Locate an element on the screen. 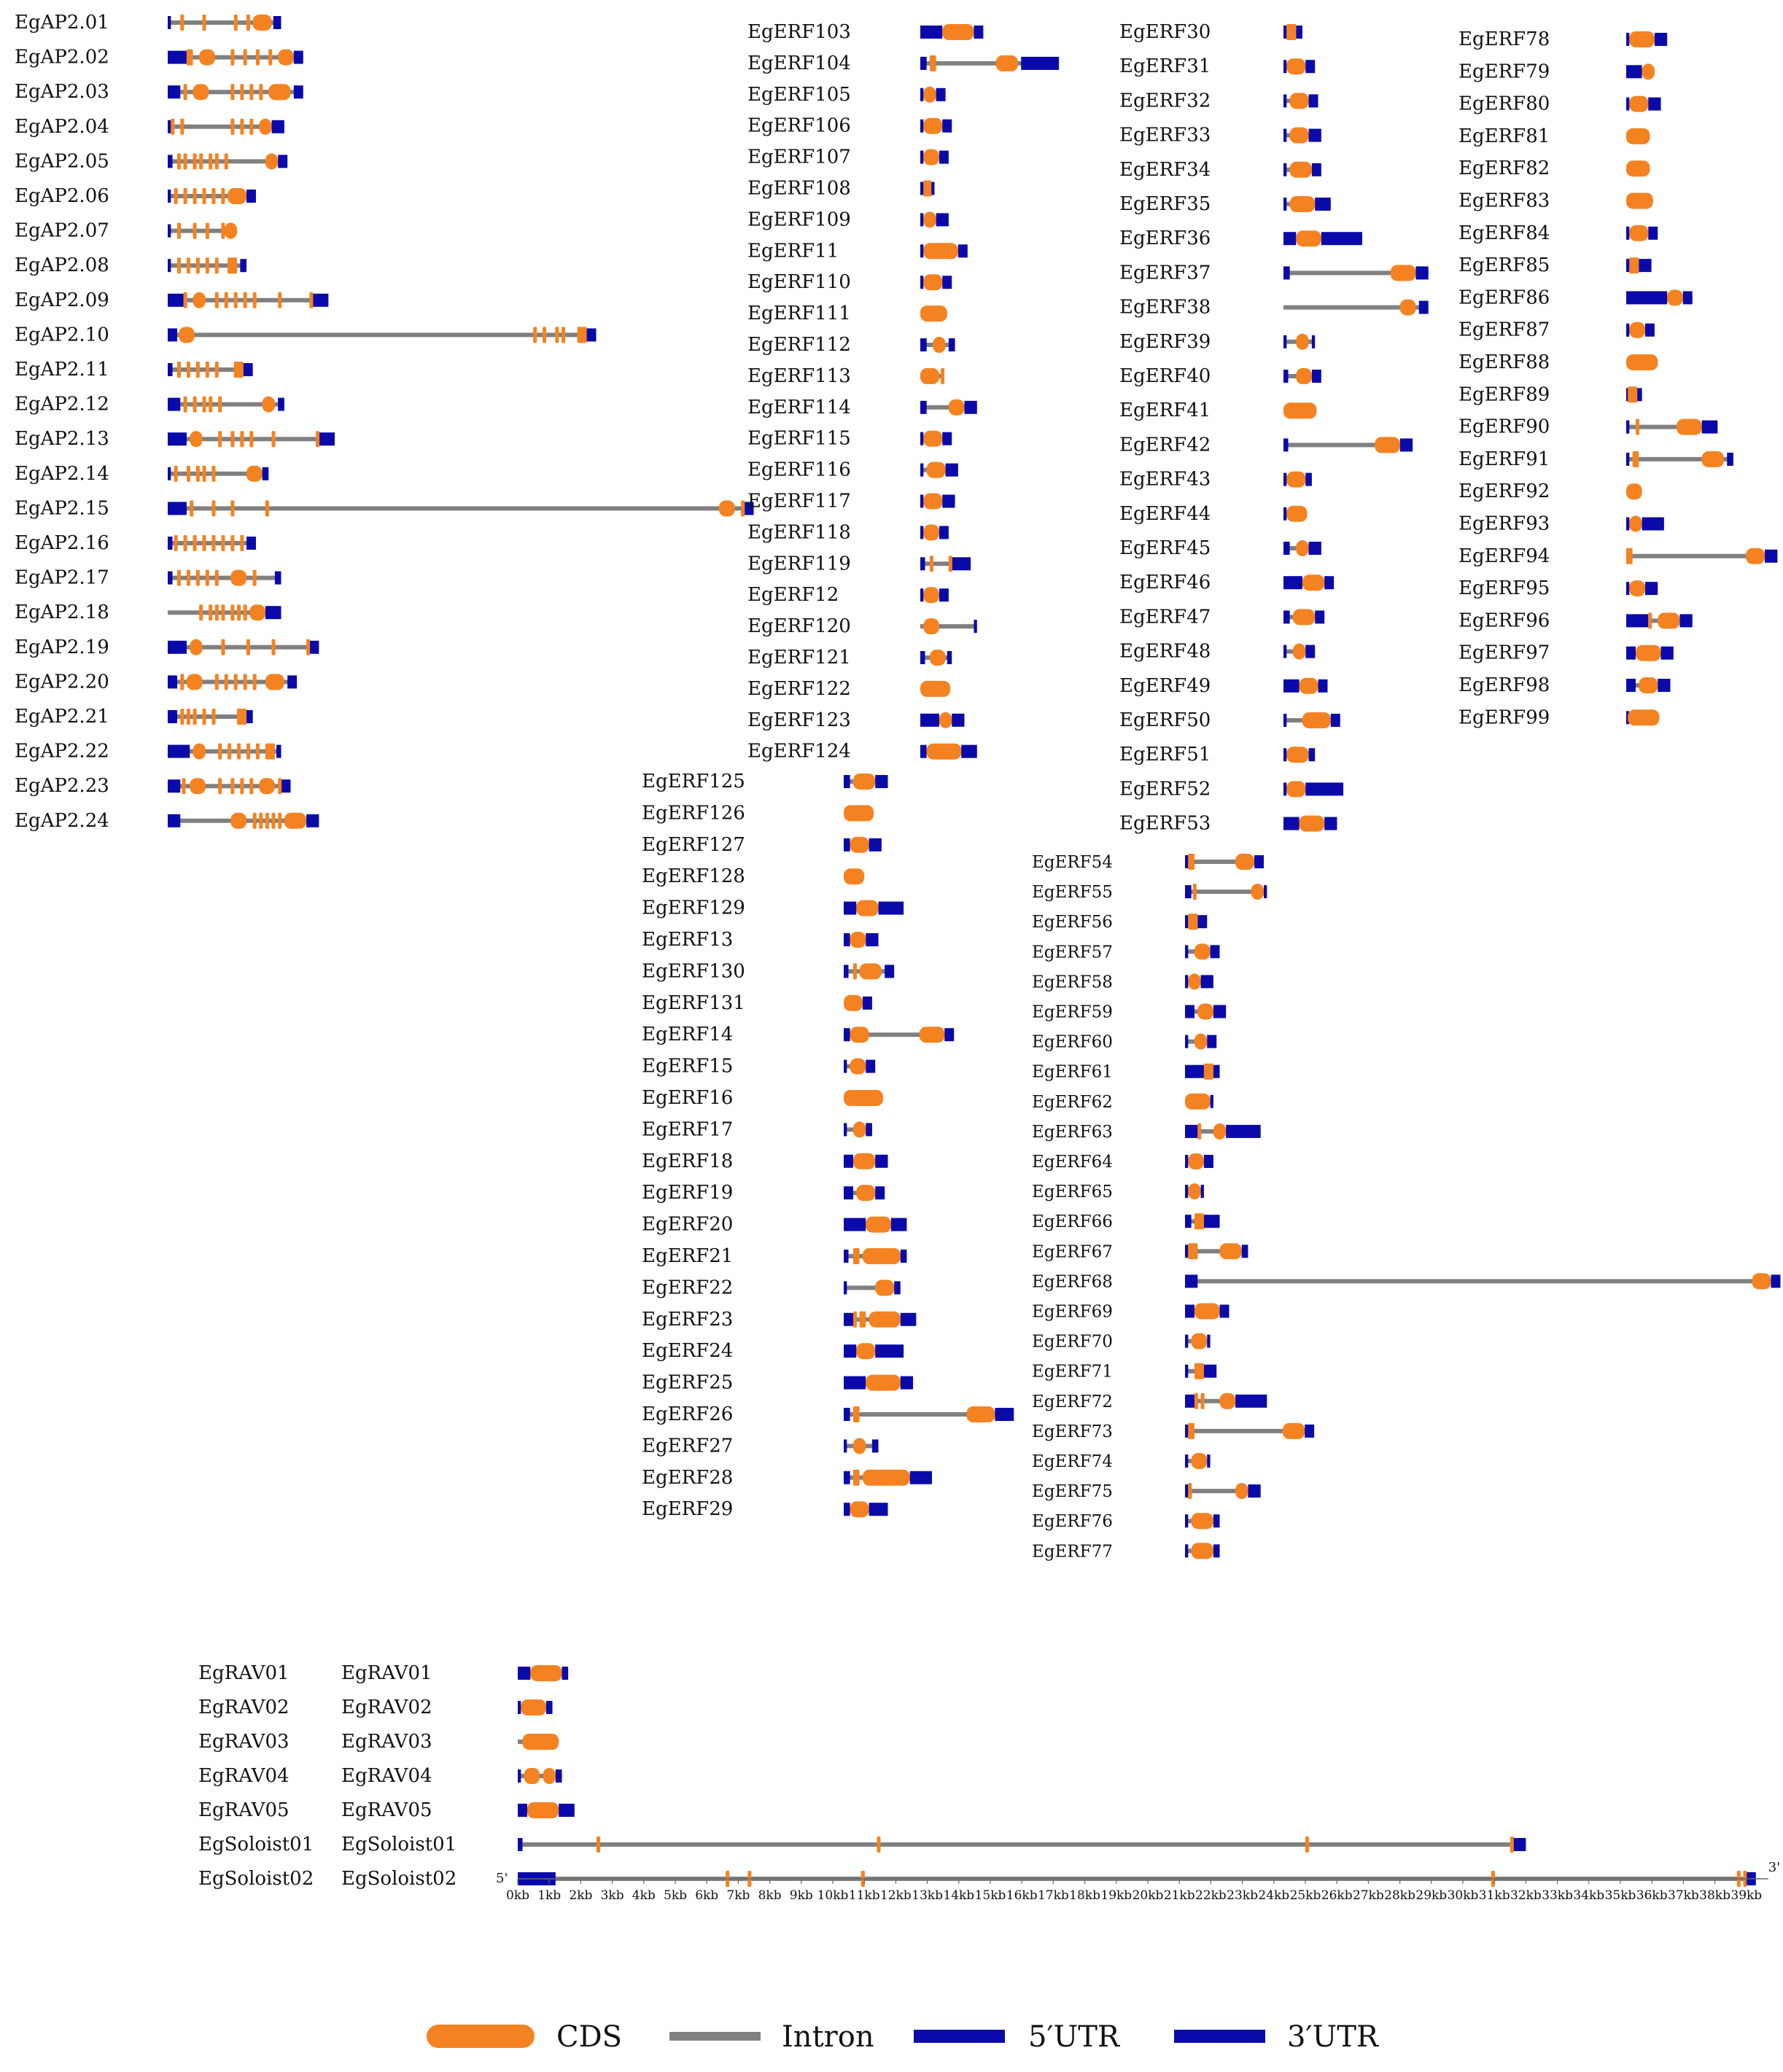 This screenshot has width=1783, height=2072. gene-label: EgRAV04 is located at coordinates (244, 1776).